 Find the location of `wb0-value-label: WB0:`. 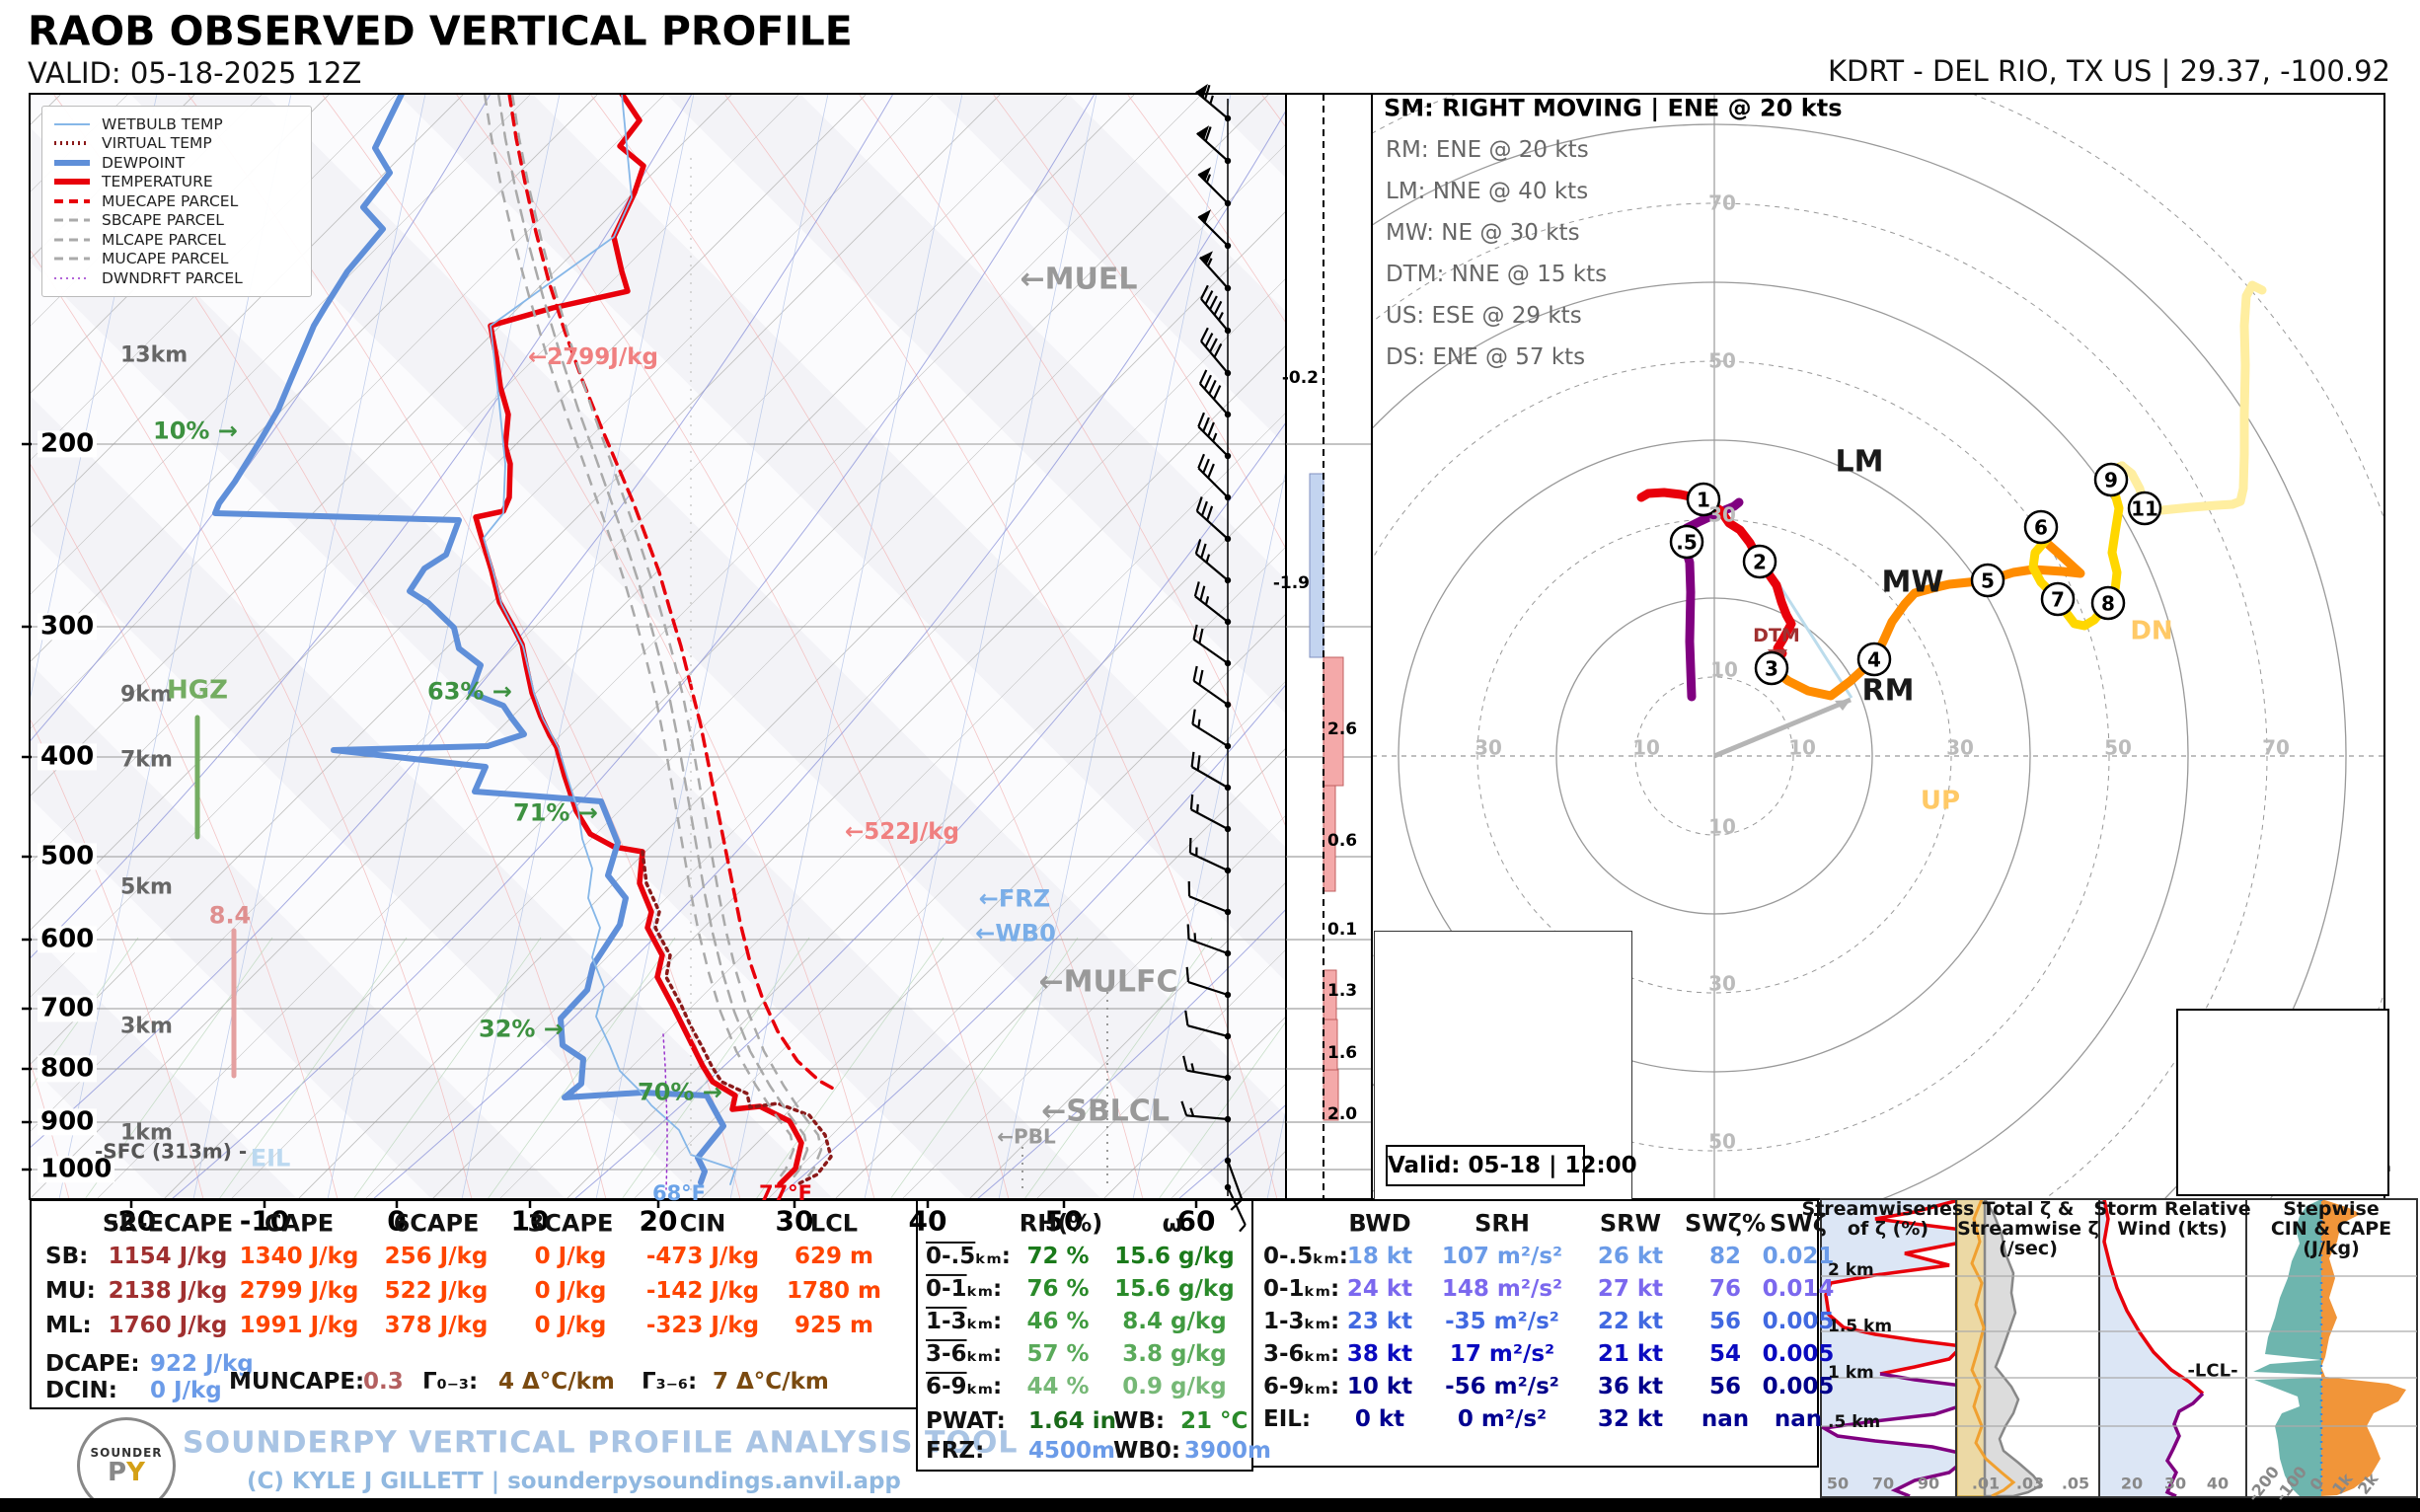

wb0-value-label: WB0: is located at coordinates (1147, 1450).